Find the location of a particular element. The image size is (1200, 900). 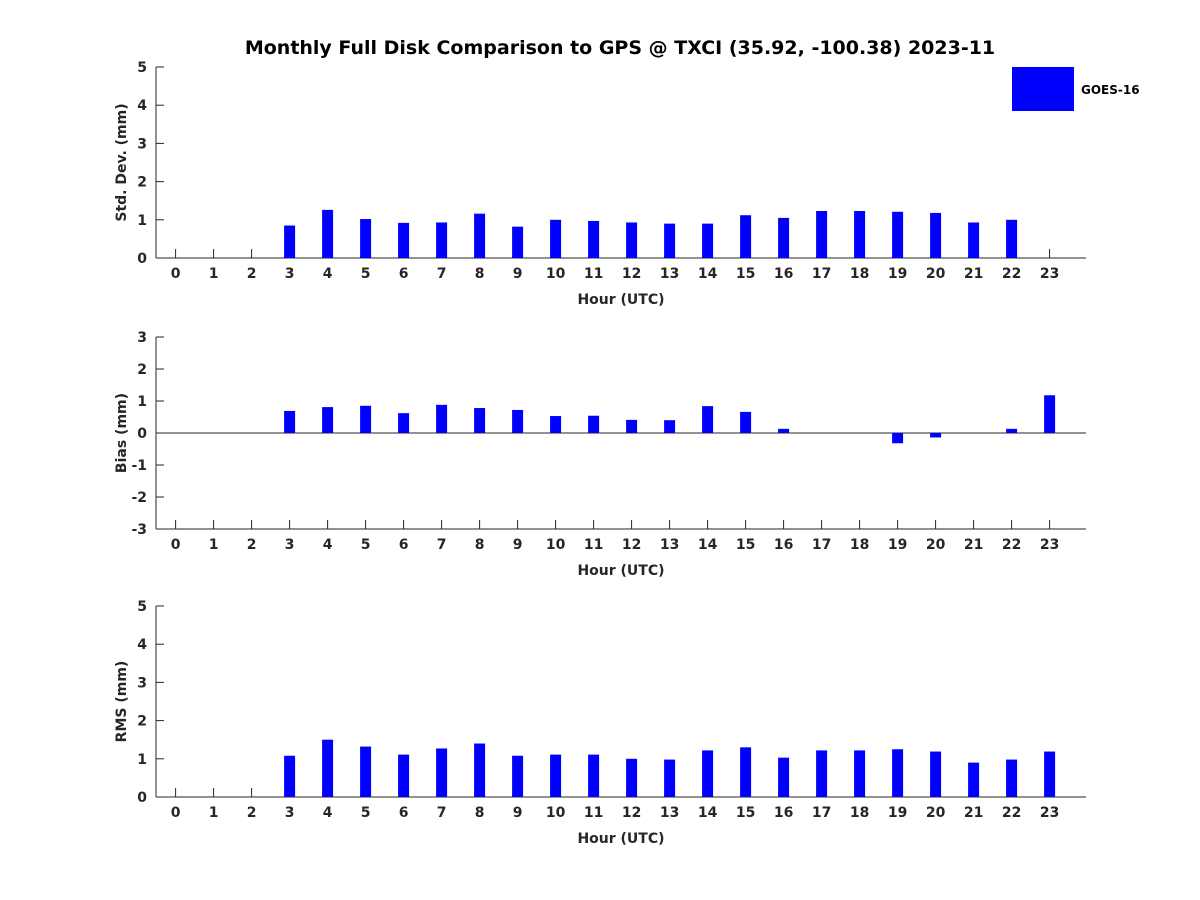

x-tick-label: 1 is located at coordinates (214, 274).